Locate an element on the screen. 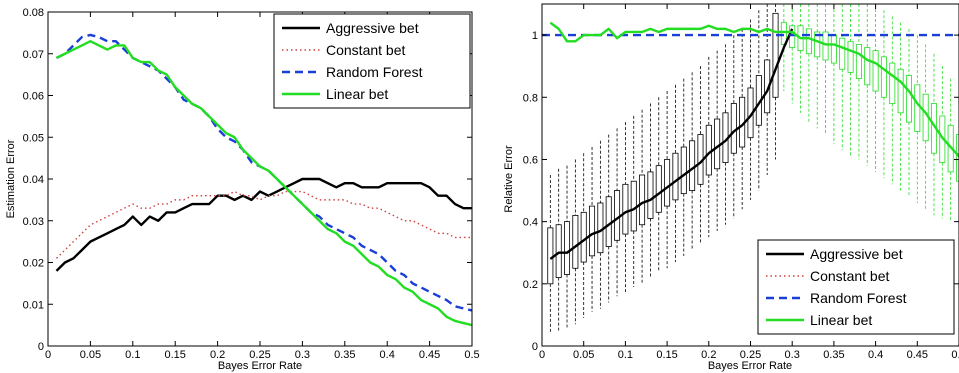 The width and height of the screenshot is (959, 373). left-legend-entry: Aggressive bet is located at coordinates (372, 28).